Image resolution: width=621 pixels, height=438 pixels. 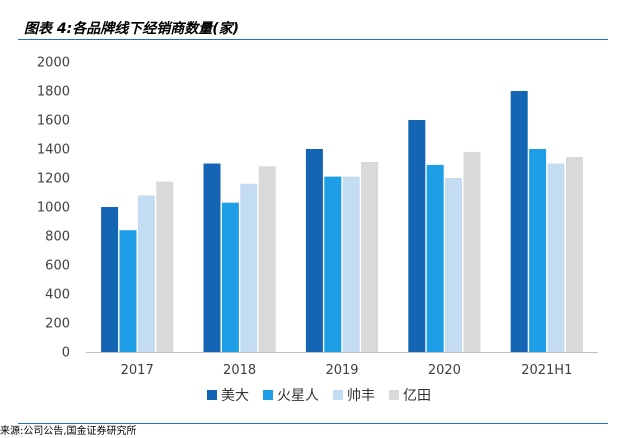 I want to click on y-tick-label: 1800, so click(x=53, y=92).